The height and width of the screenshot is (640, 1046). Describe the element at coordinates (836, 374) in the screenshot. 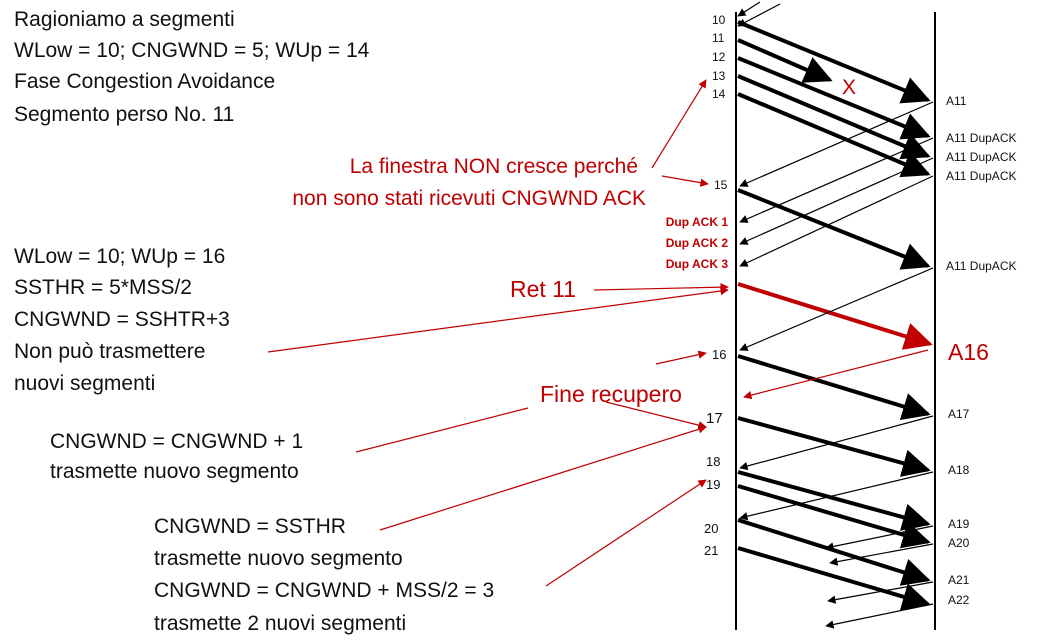

I see `arrow-fine-recupero` at that location.